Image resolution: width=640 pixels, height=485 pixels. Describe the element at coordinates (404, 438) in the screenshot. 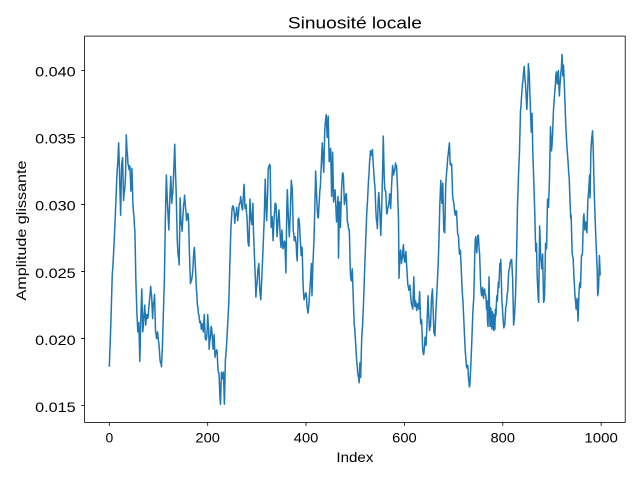

I see `svg-text: 600` at that location.